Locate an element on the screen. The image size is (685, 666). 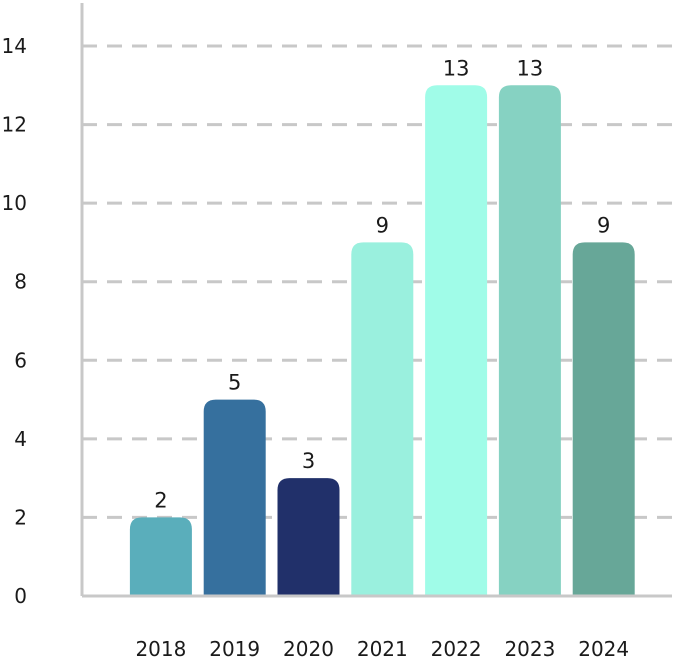
x-tick-label: 2019 is located at coordinates (234, 649).